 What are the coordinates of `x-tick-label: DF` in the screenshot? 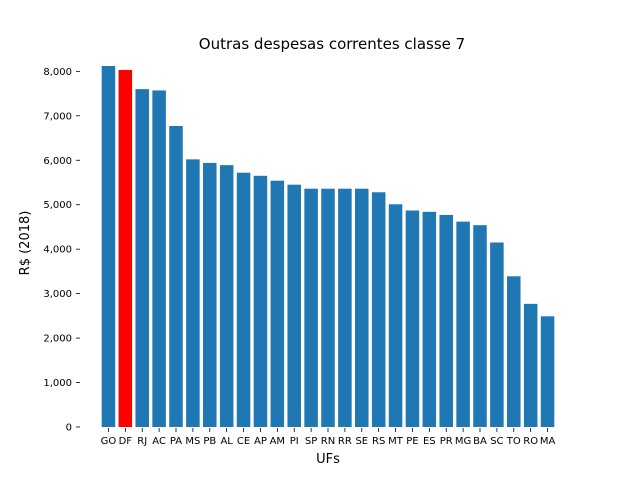 It's located at (126, 441).